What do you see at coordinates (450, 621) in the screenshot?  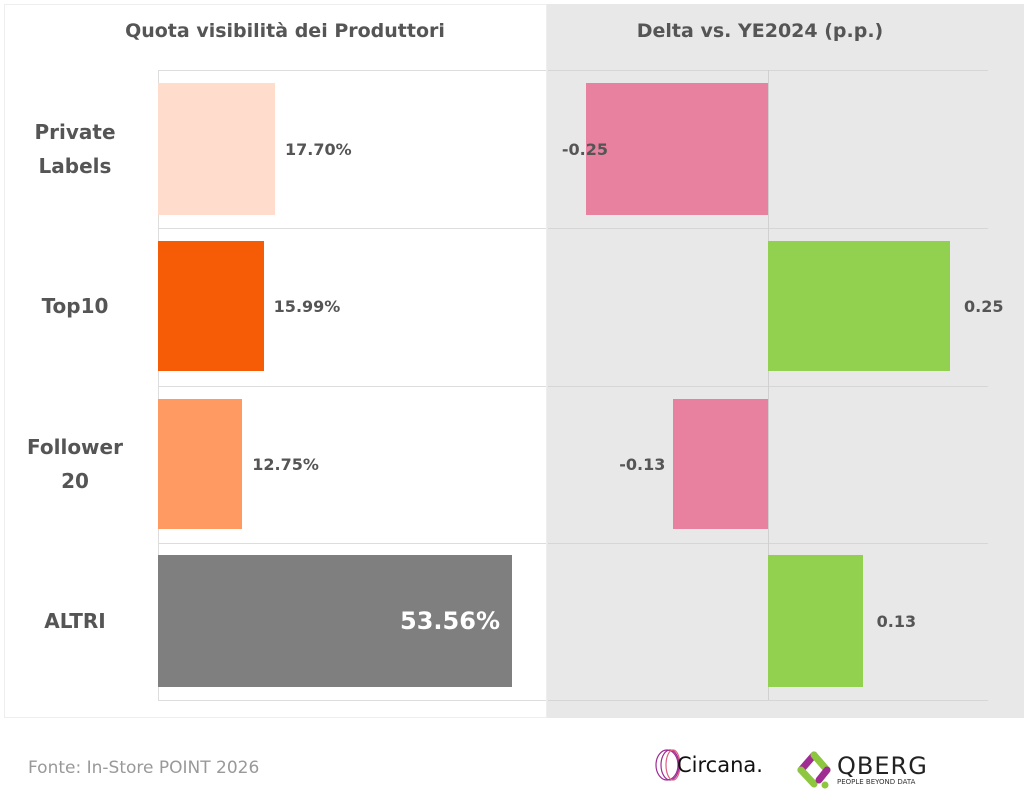 I see `share-value-label: 53.56%` at bounding box center [450, 621].